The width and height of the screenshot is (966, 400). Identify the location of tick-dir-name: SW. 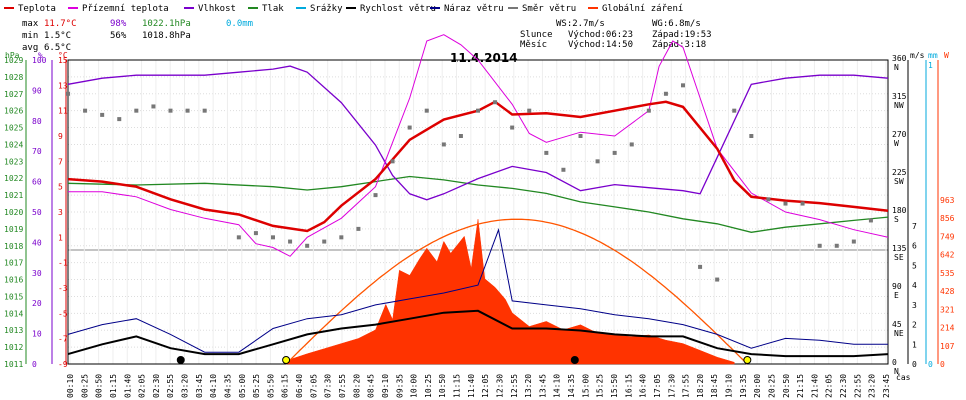
(899, 181).